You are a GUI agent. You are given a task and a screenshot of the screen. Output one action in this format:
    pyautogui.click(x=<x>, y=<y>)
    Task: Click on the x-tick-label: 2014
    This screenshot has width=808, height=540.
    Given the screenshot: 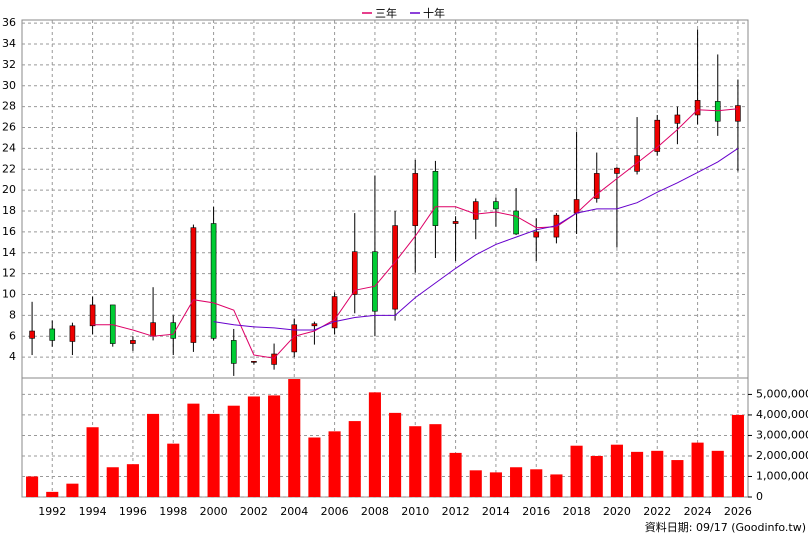 What is the action you would take?
    pyautogui.click(x=496, y=511)
    